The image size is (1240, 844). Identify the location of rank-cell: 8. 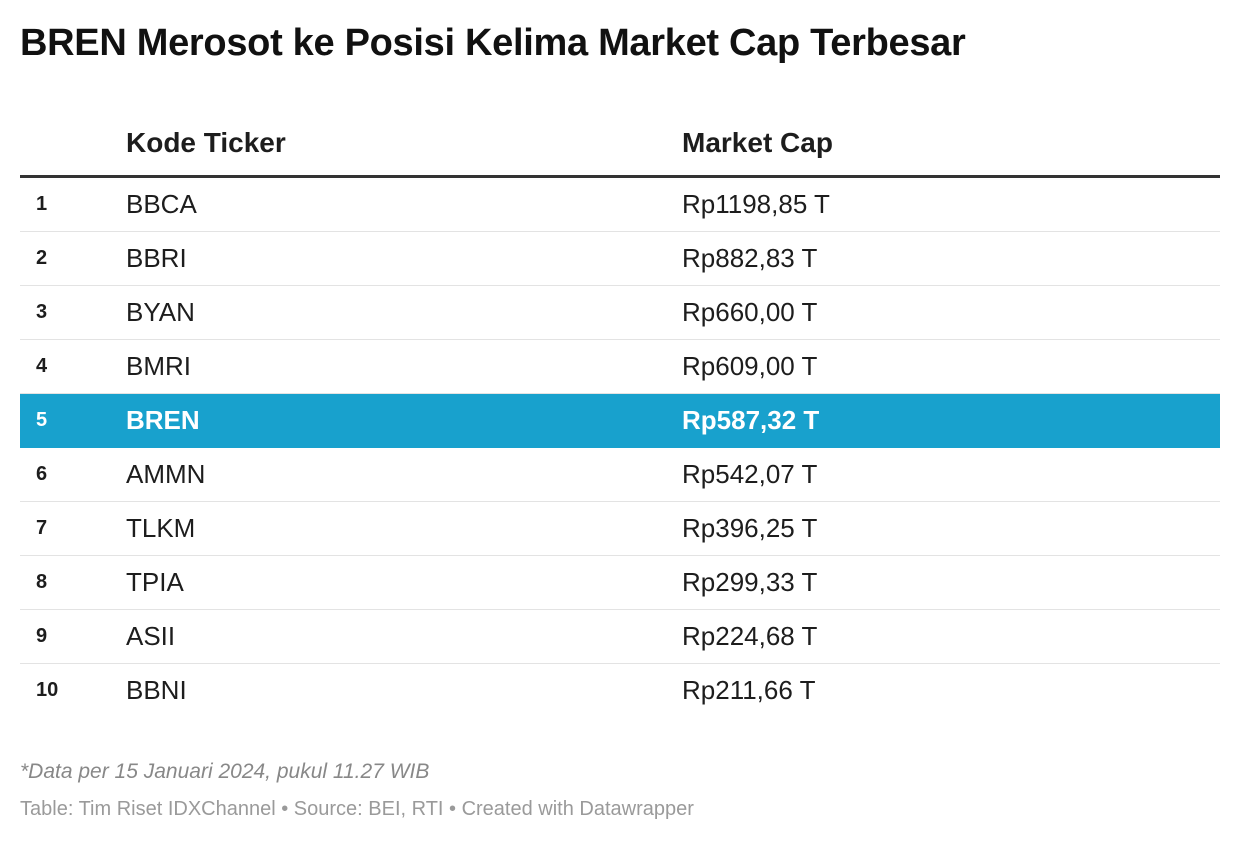
(42, 582).